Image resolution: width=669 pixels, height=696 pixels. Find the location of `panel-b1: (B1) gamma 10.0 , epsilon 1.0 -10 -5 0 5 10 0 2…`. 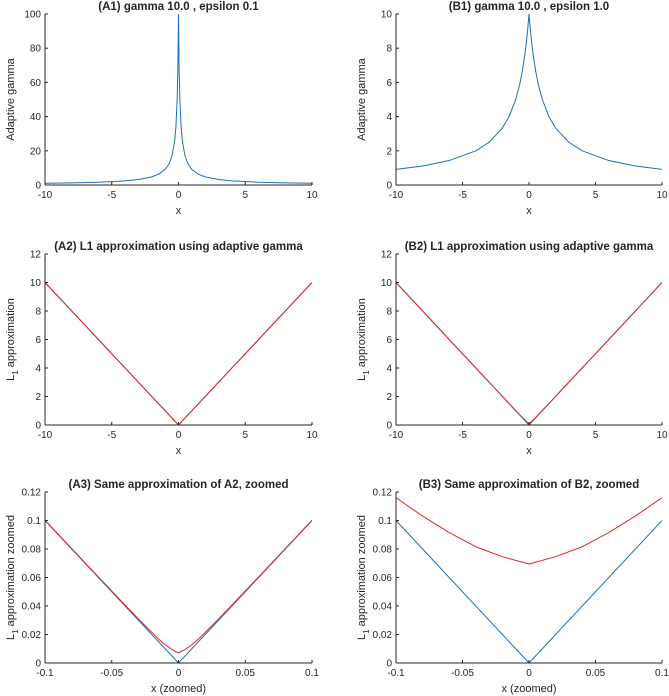

panel-b1: (B1) gamma 10.0 , epsilon 1.0 -10 -5 0 5 10 0 2… is located at coordinates (512, 109).